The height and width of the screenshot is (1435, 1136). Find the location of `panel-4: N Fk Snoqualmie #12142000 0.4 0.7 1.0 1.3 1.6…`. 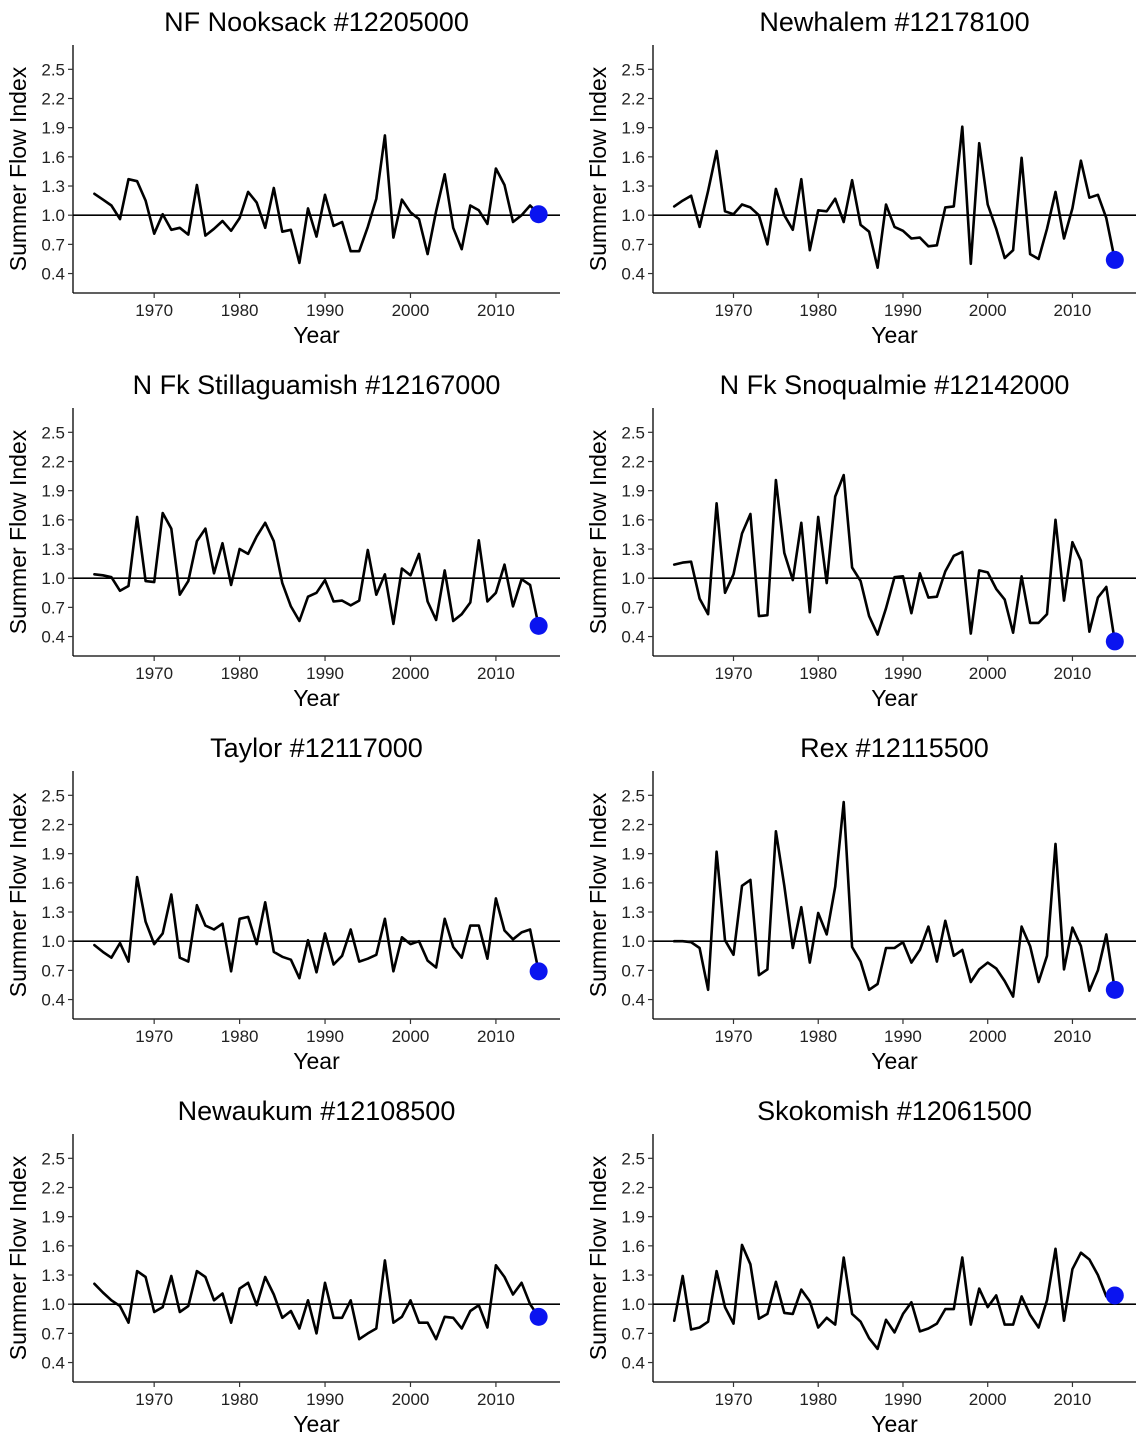

panel-4: N Fk Snoqualmie #12142000 0.4 0.7 1.0 1.3 1.6… is located at coordinates (860, 540).